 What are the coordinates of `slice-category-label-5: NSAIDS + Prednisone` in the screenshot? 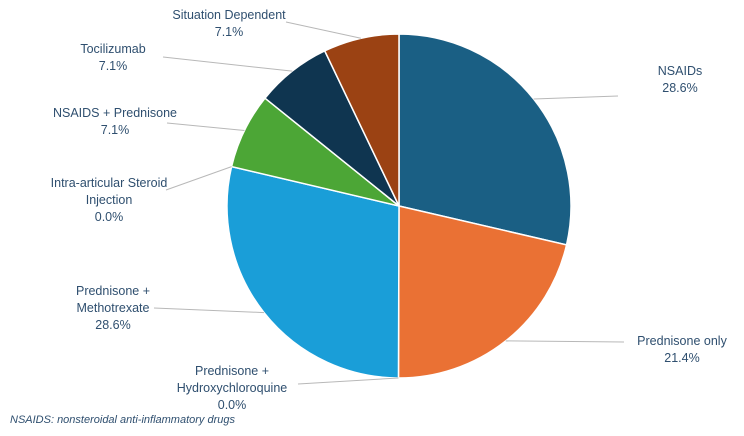 It's located at (115, 113).